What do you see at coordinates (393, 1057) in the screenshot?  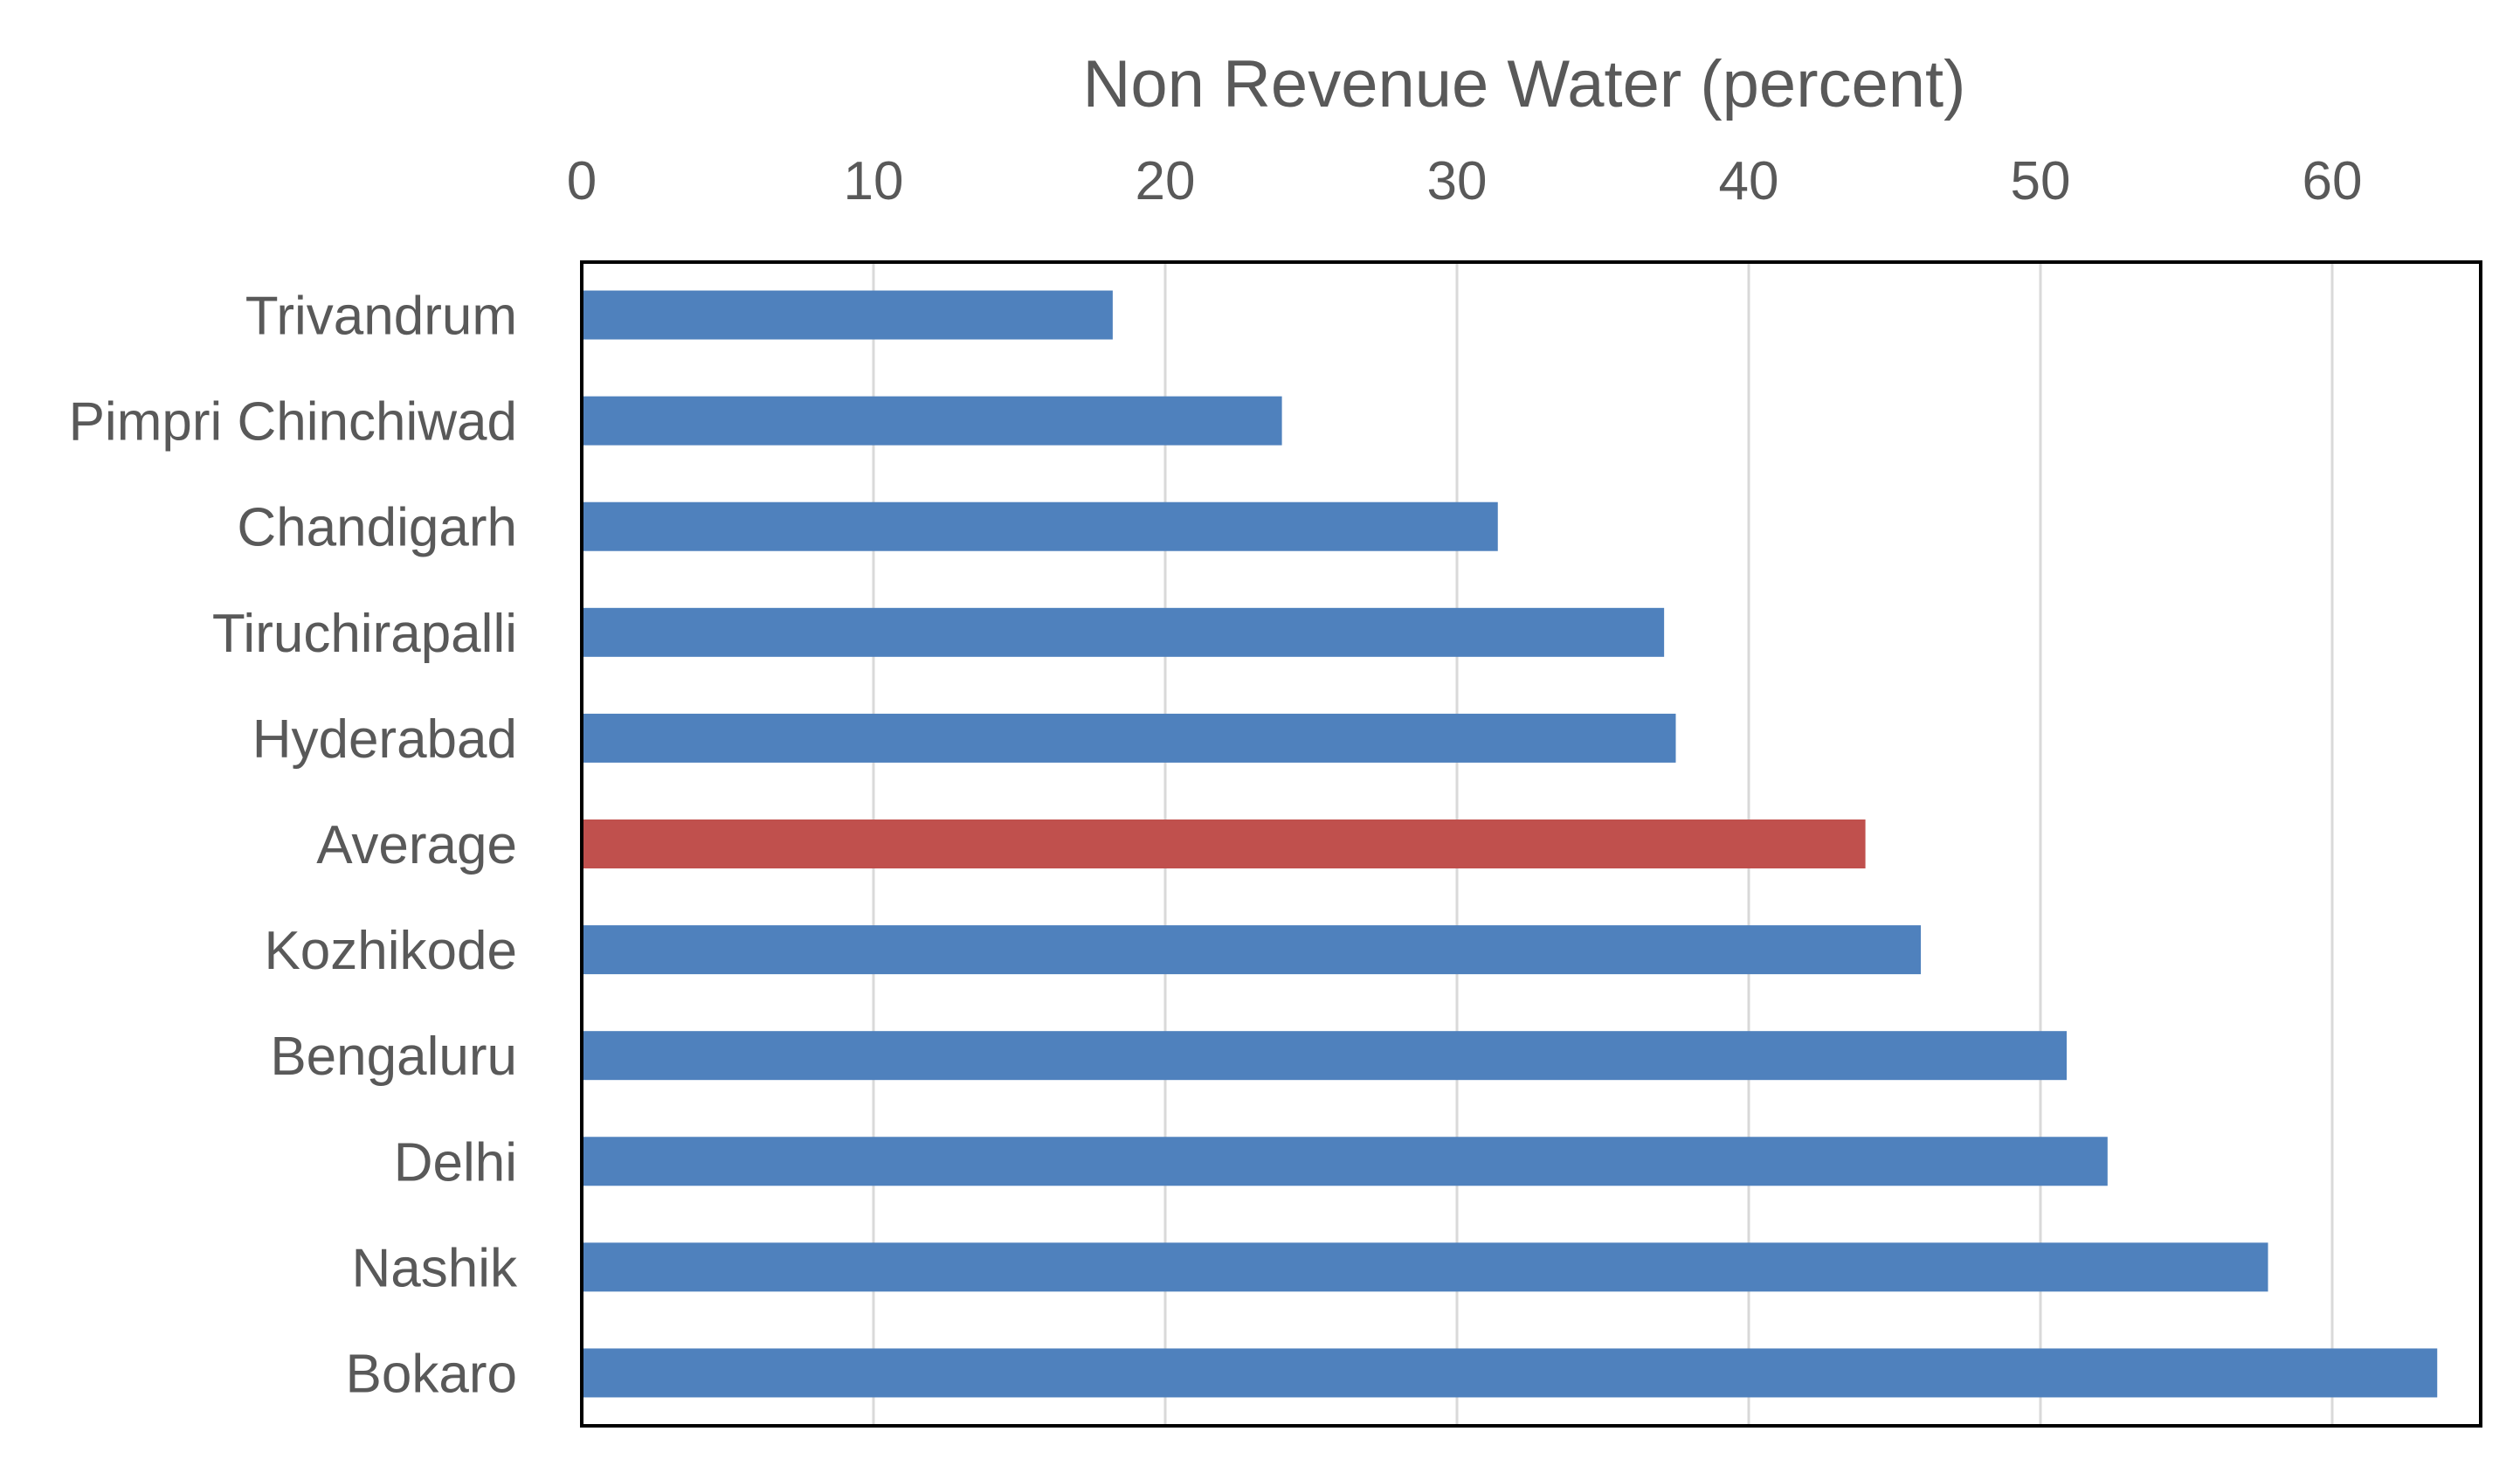 I see `category-label: Bengaluru` at bounding box center [393, 1057].